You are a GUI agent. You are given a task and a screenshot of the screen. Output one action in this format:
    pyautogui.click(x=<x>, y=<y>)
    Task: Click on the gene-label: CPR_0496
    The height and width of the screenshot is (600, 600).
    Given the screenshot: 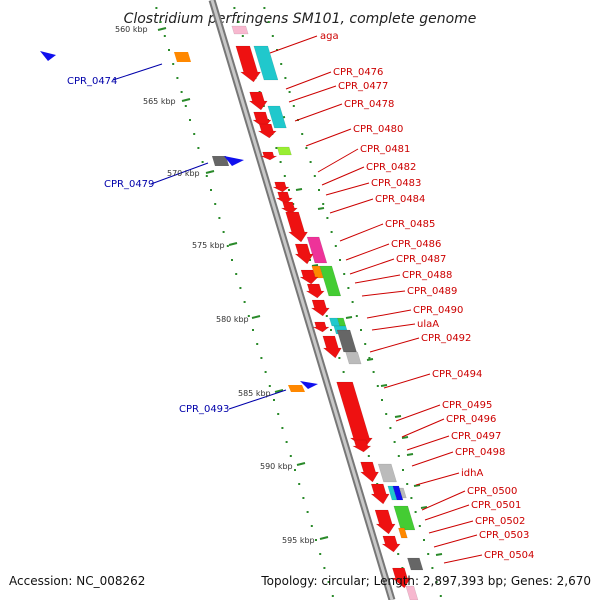 What is the action you would take?
    pyautogui.click(x=471, y=419)
    